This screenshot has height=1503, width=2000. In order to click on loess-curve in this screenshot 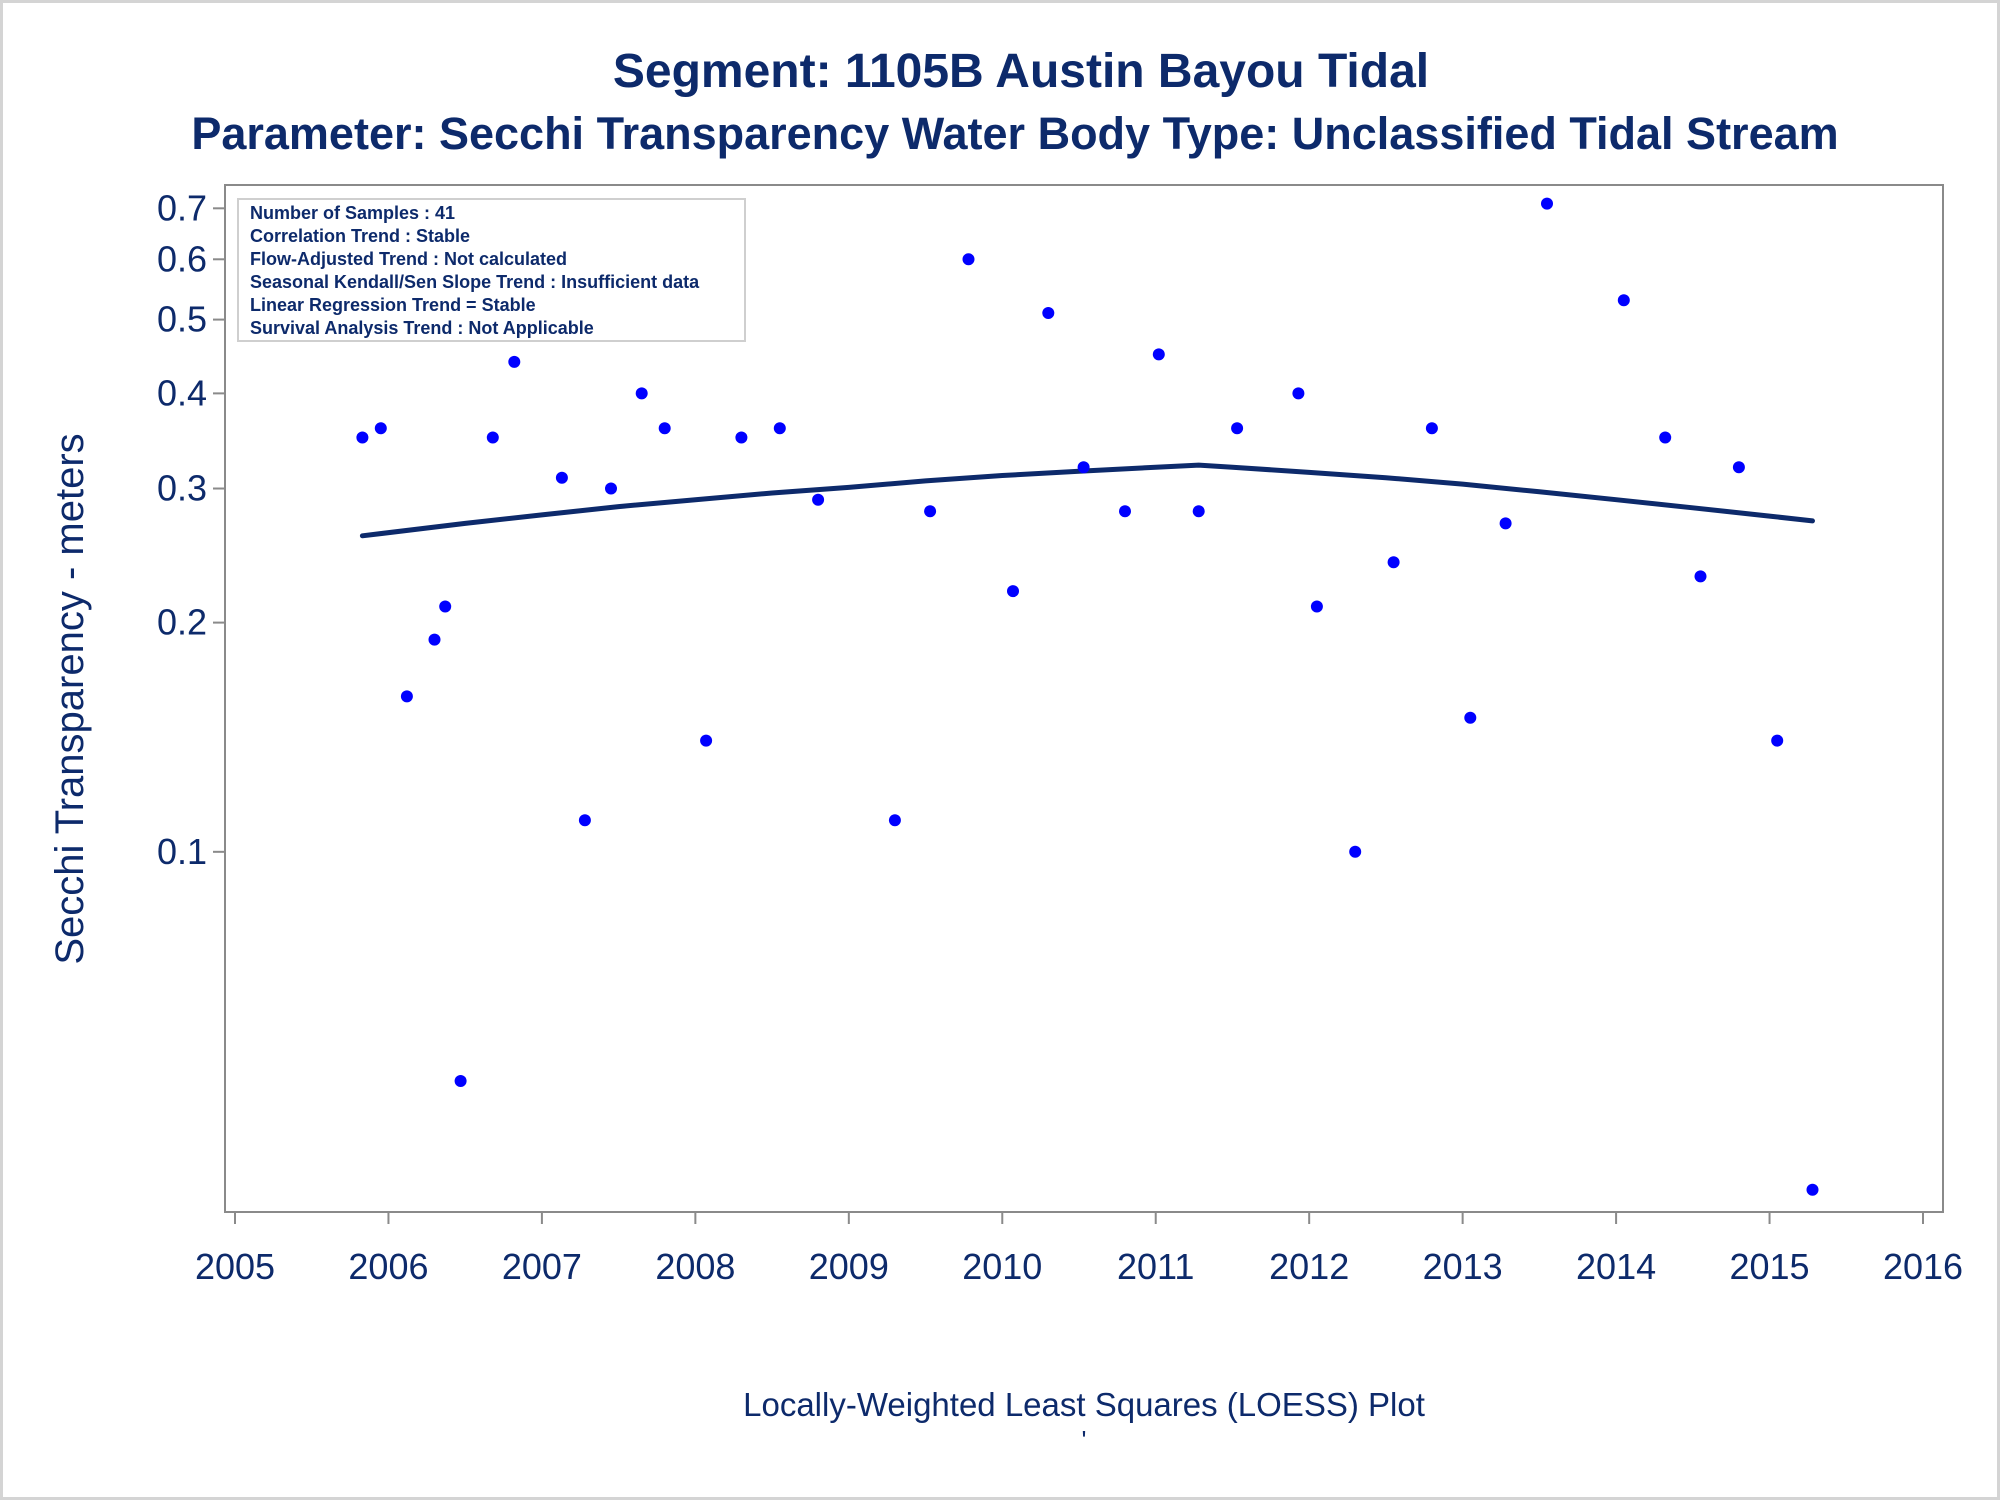, I will do `click(1087, 500)`.